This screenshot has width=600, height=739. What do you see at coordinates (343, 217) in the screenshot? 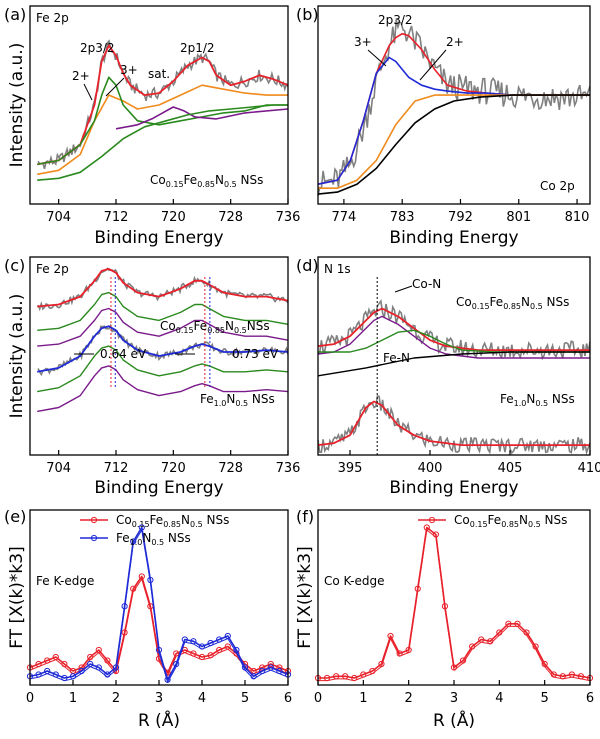
I see `x-tick-label: 774` at bounding box center [343, 217].